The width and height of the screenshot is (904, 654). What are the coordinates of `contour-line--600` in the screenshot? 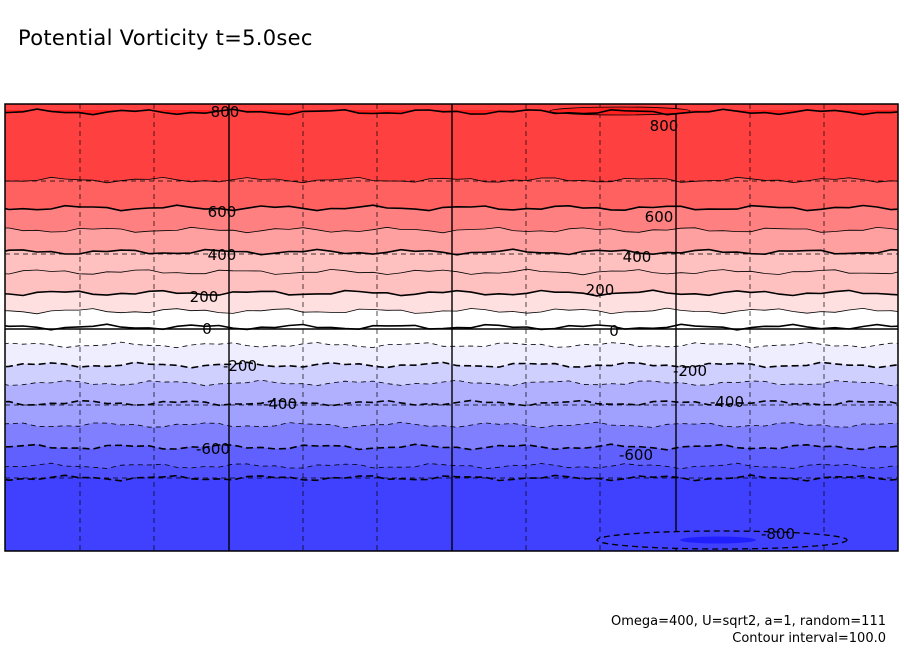 It's located at (451, 447).